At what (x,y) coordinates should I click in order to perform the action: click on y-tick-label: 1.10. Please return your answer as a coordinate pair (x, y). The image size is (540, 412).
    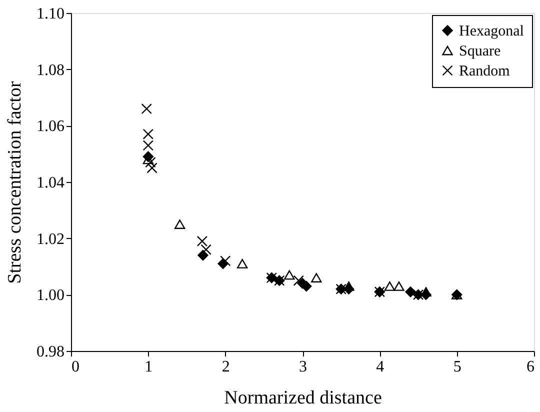
    Looking at the image, I should click on (50, 14).